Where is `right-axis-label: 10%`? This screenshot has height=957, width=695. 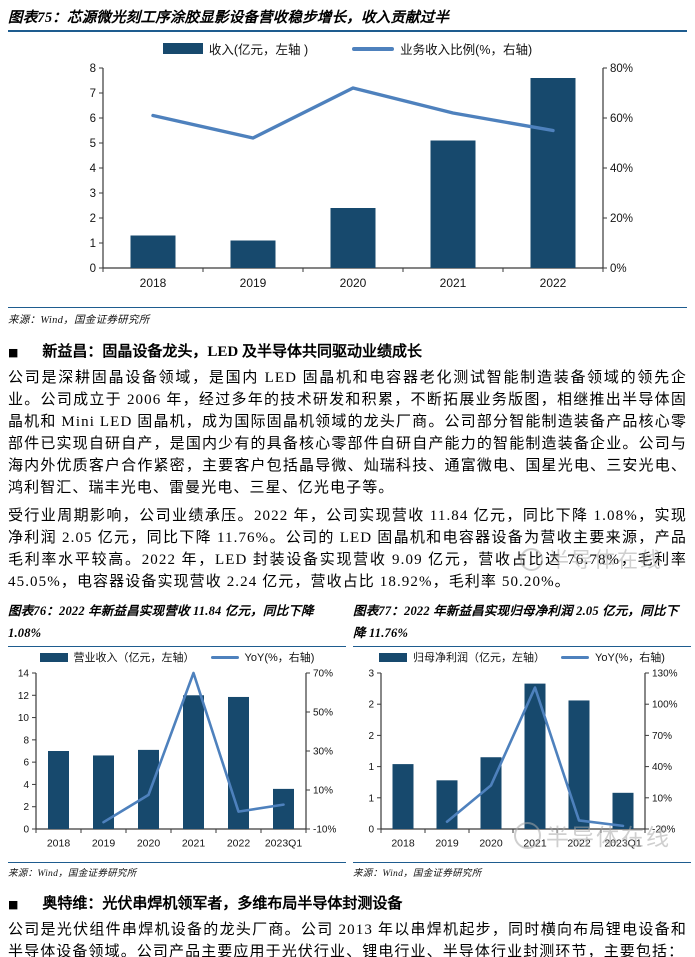 right-axis-label: 10% is located at coordinates (323, 791).